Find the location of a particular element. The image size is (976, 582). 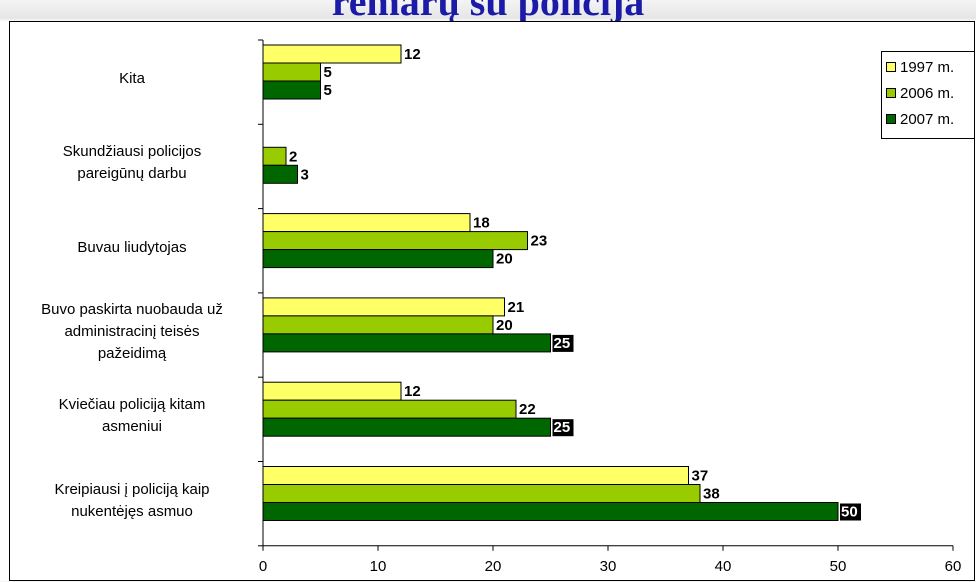

legend-swatch-2006 is located at coordinates (891, 93).